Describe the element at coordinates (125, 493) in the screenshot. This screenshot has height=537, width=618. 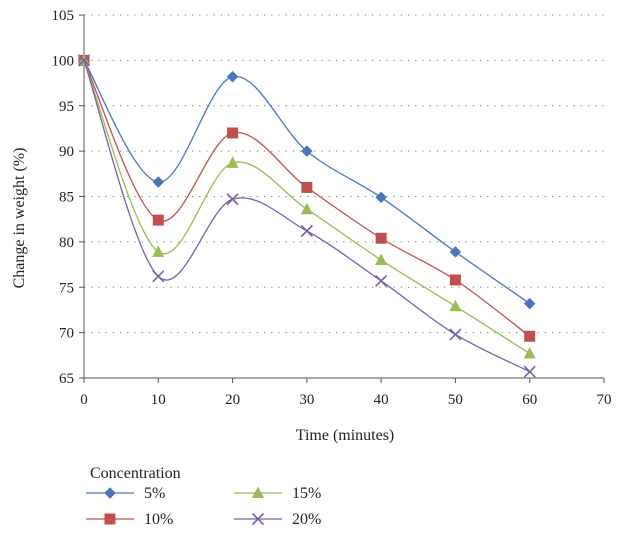
I see `legend-item-1: 5%` at that location.